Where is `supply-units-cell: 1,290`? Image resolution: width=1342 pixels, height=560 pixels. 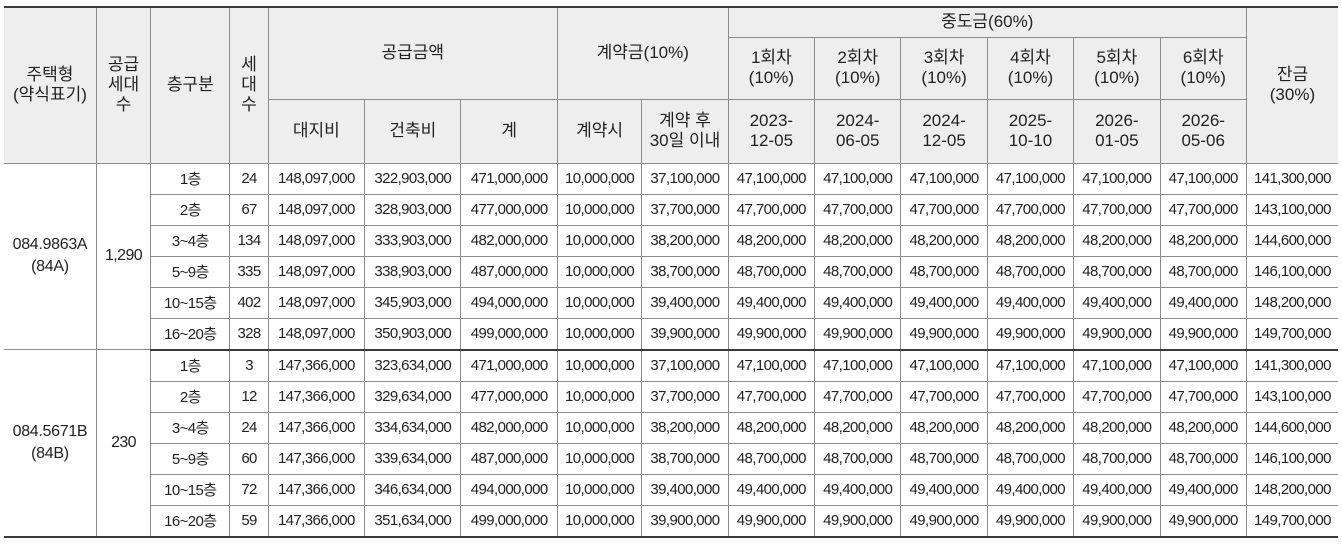 supply-units-cell: 1,290 is located at coordinates (123, 256).